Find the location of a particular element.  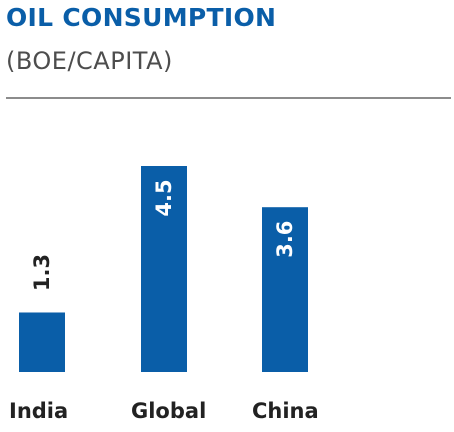

value-label-global: 4.5 is located at coordinates (164, 197).